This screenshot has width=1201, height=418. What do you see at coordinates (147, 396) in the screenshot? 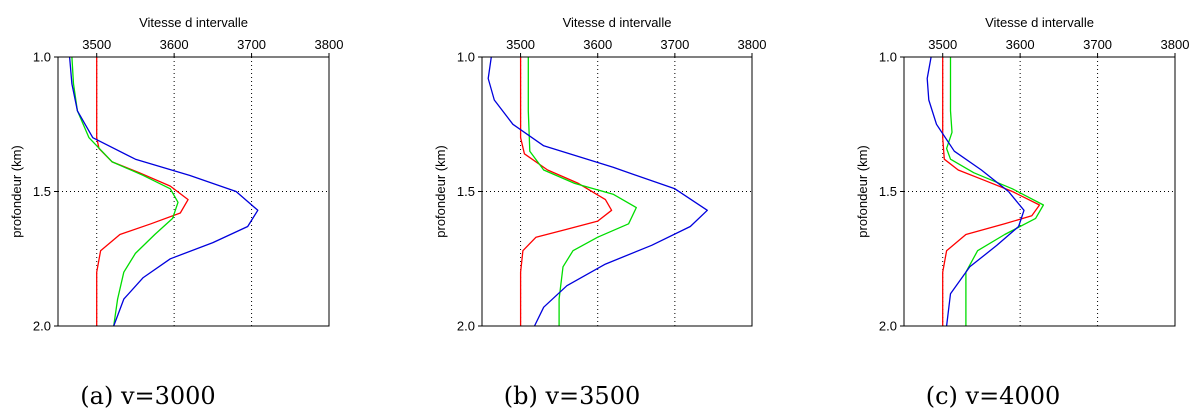
I see `panel-caption: (a) v=3000` at bounding box center [147, 396].